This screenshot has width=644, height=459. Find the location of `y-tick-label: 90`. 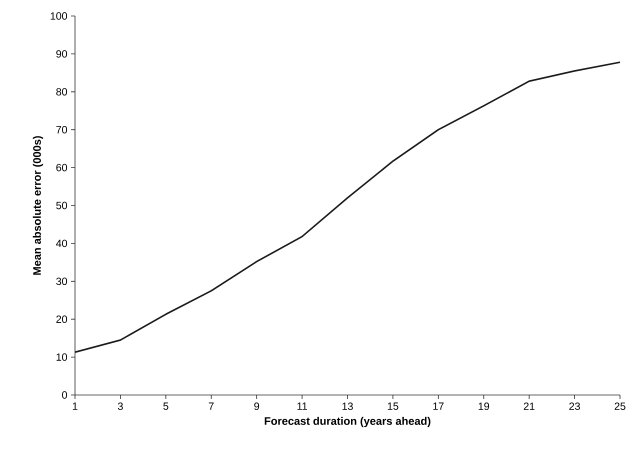

y-tick-label: 90 is located at coordinates (62, 54).